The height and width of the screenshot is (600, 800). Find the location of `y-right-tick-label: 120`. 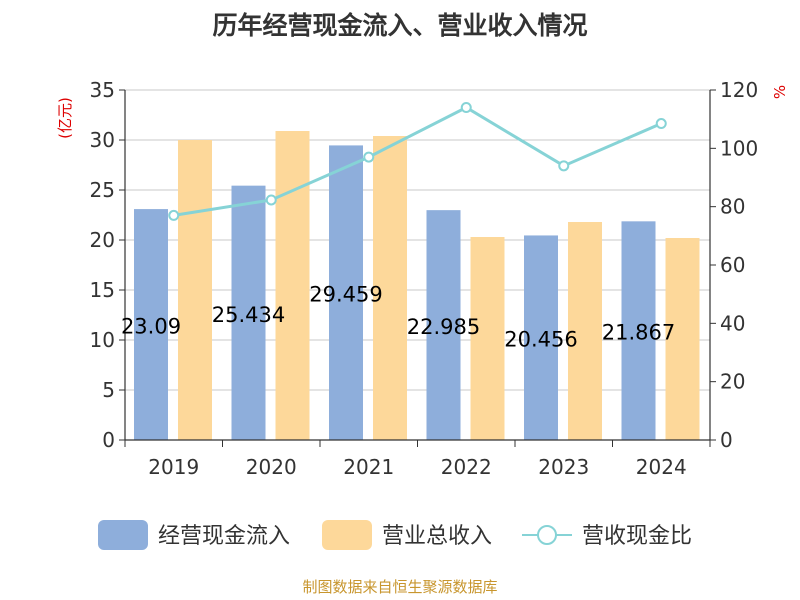

y-right-tick-label: 120 is located at coordinates (739, 90).